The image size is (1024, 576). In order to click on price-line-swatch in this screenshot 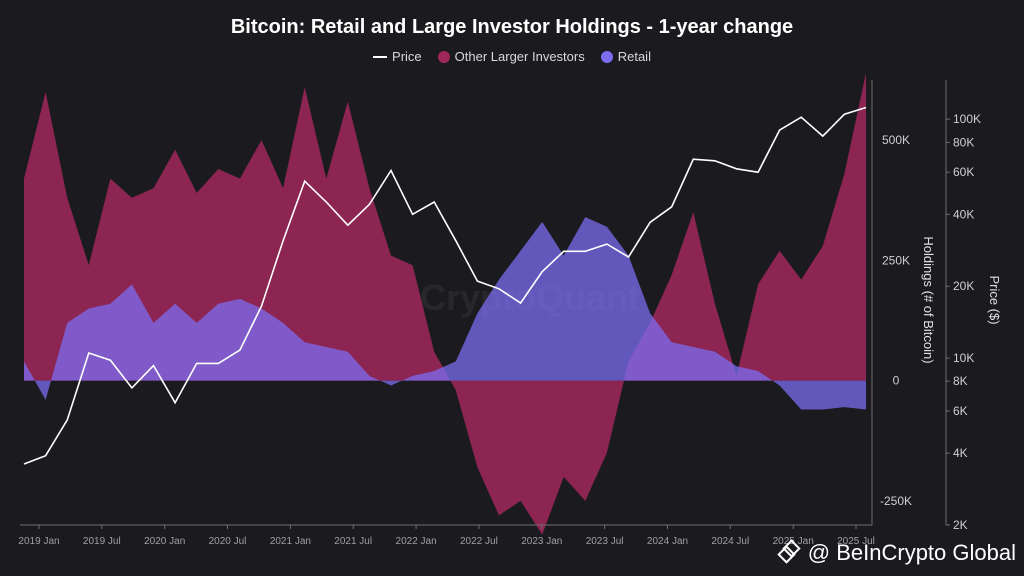, I will do `click(380, 56)`.